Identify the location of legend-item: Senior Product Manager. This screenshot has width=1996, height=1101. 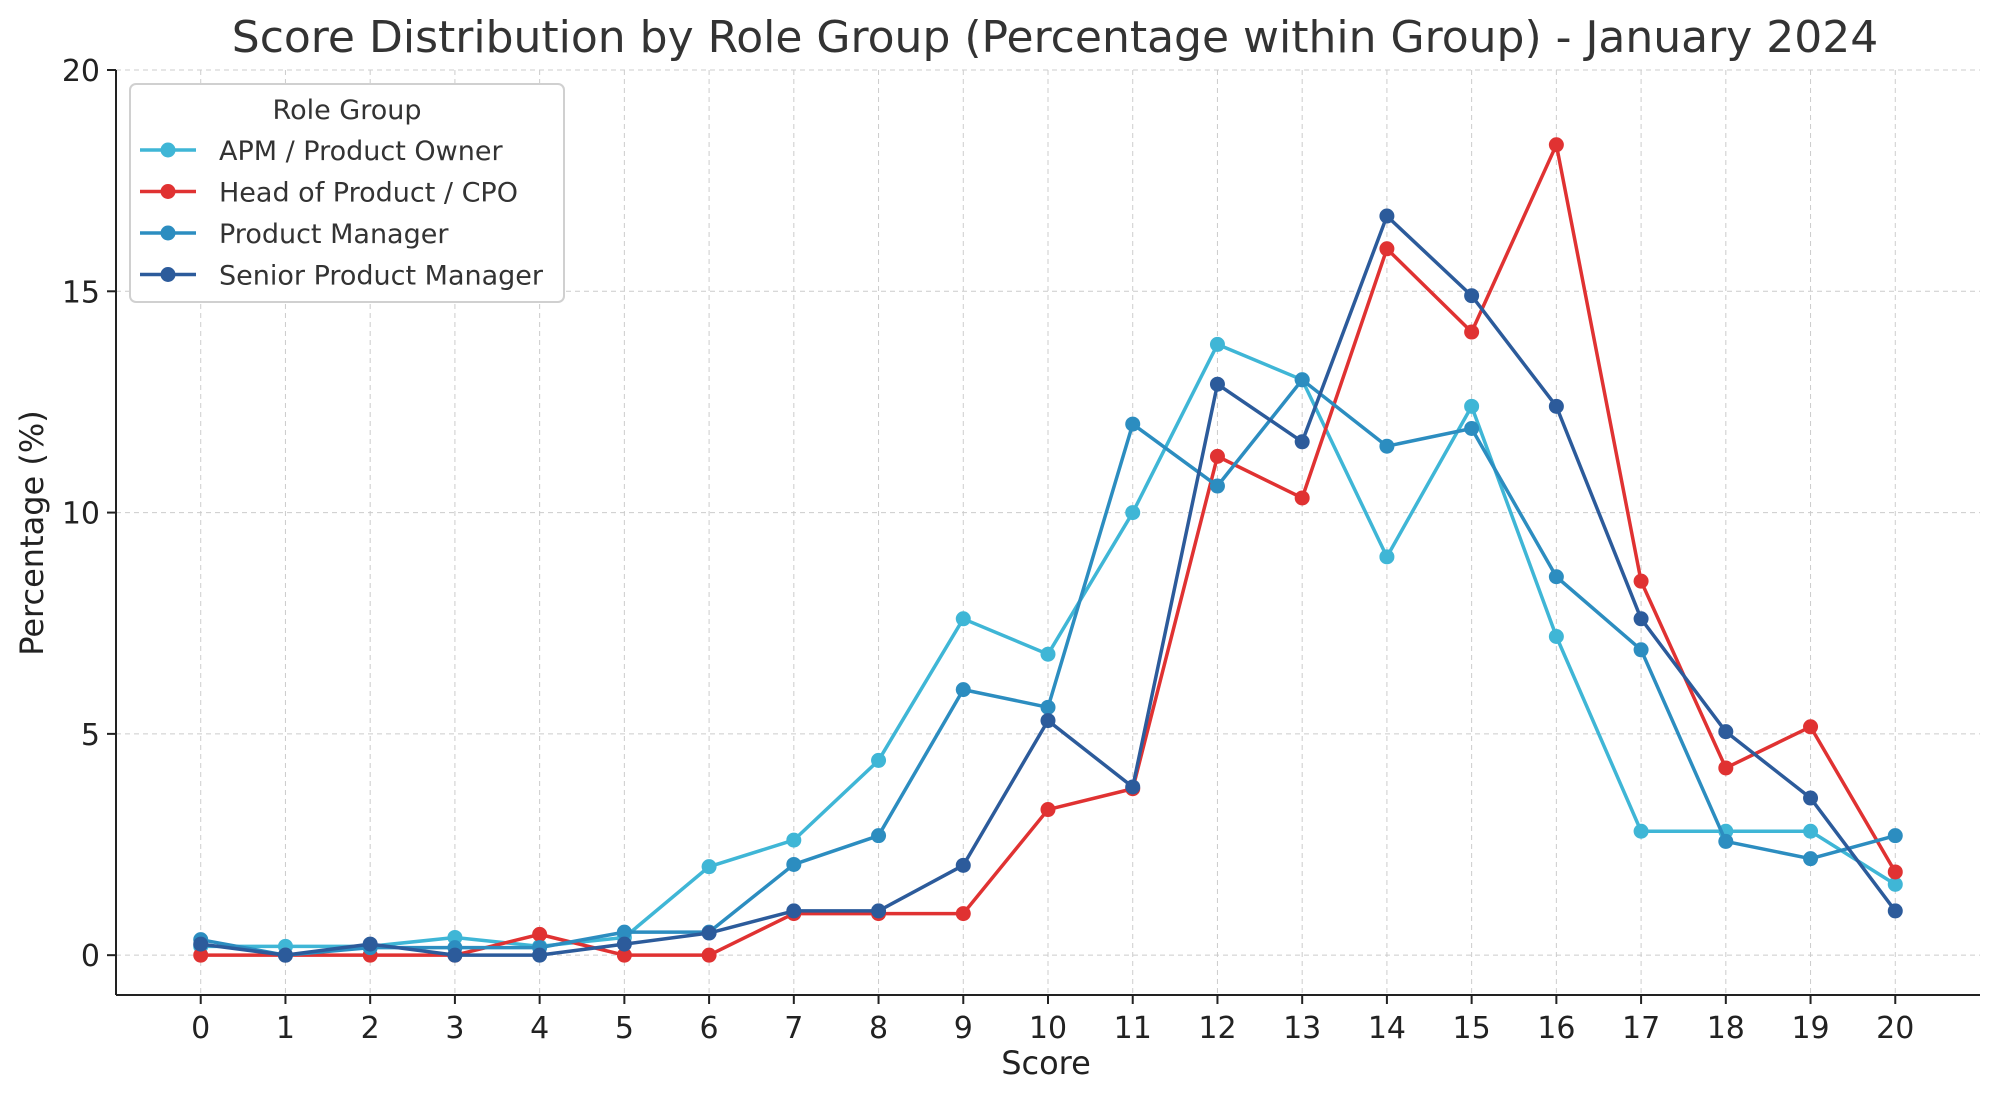
(342, 276).